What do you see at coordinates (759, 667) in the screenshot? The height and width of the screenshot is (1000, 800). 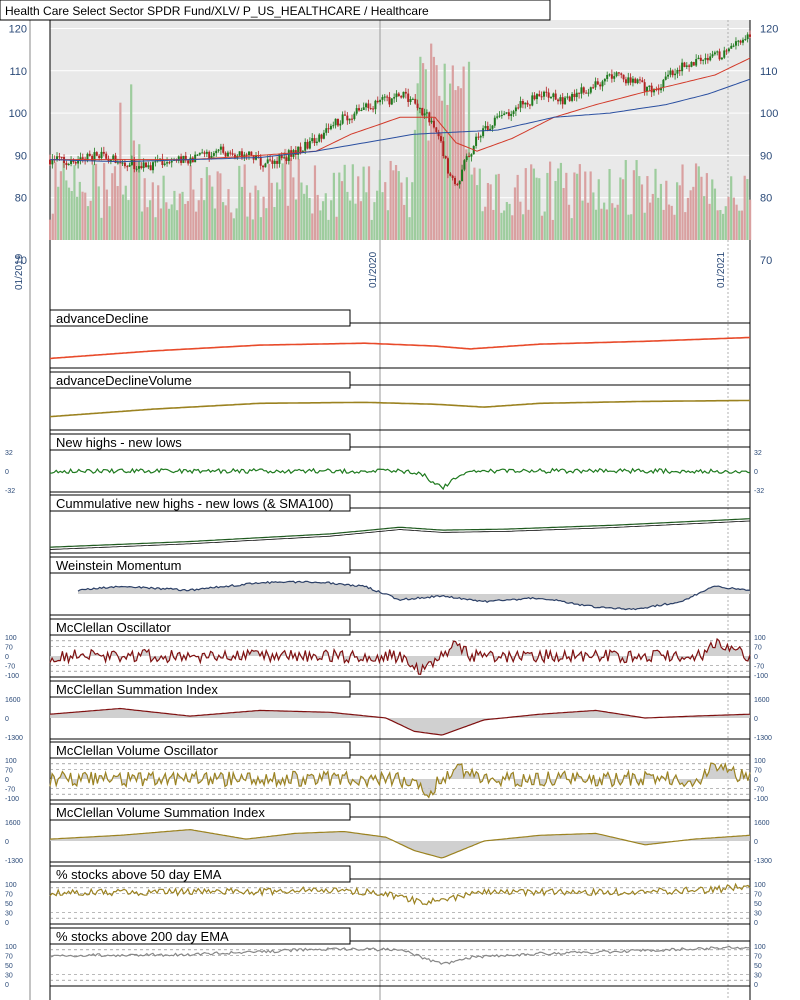 I see `indicator-tick-right: -70` at bounding box center [759, 667].